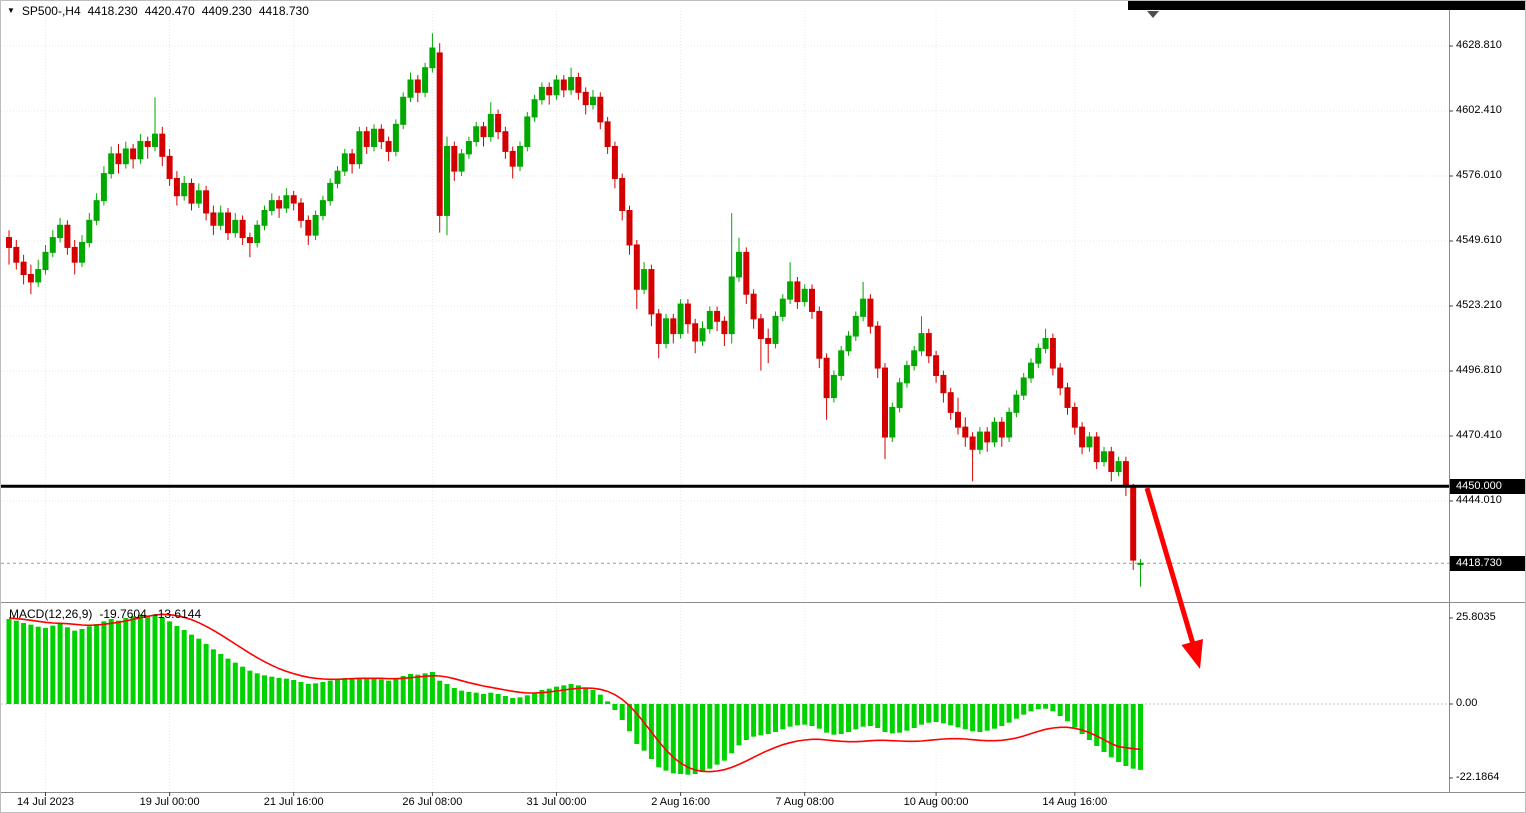  Describe the element at coordinates (11, 10) in the screenshot. I see `collapse-triangle-icon: ▼` at that location.